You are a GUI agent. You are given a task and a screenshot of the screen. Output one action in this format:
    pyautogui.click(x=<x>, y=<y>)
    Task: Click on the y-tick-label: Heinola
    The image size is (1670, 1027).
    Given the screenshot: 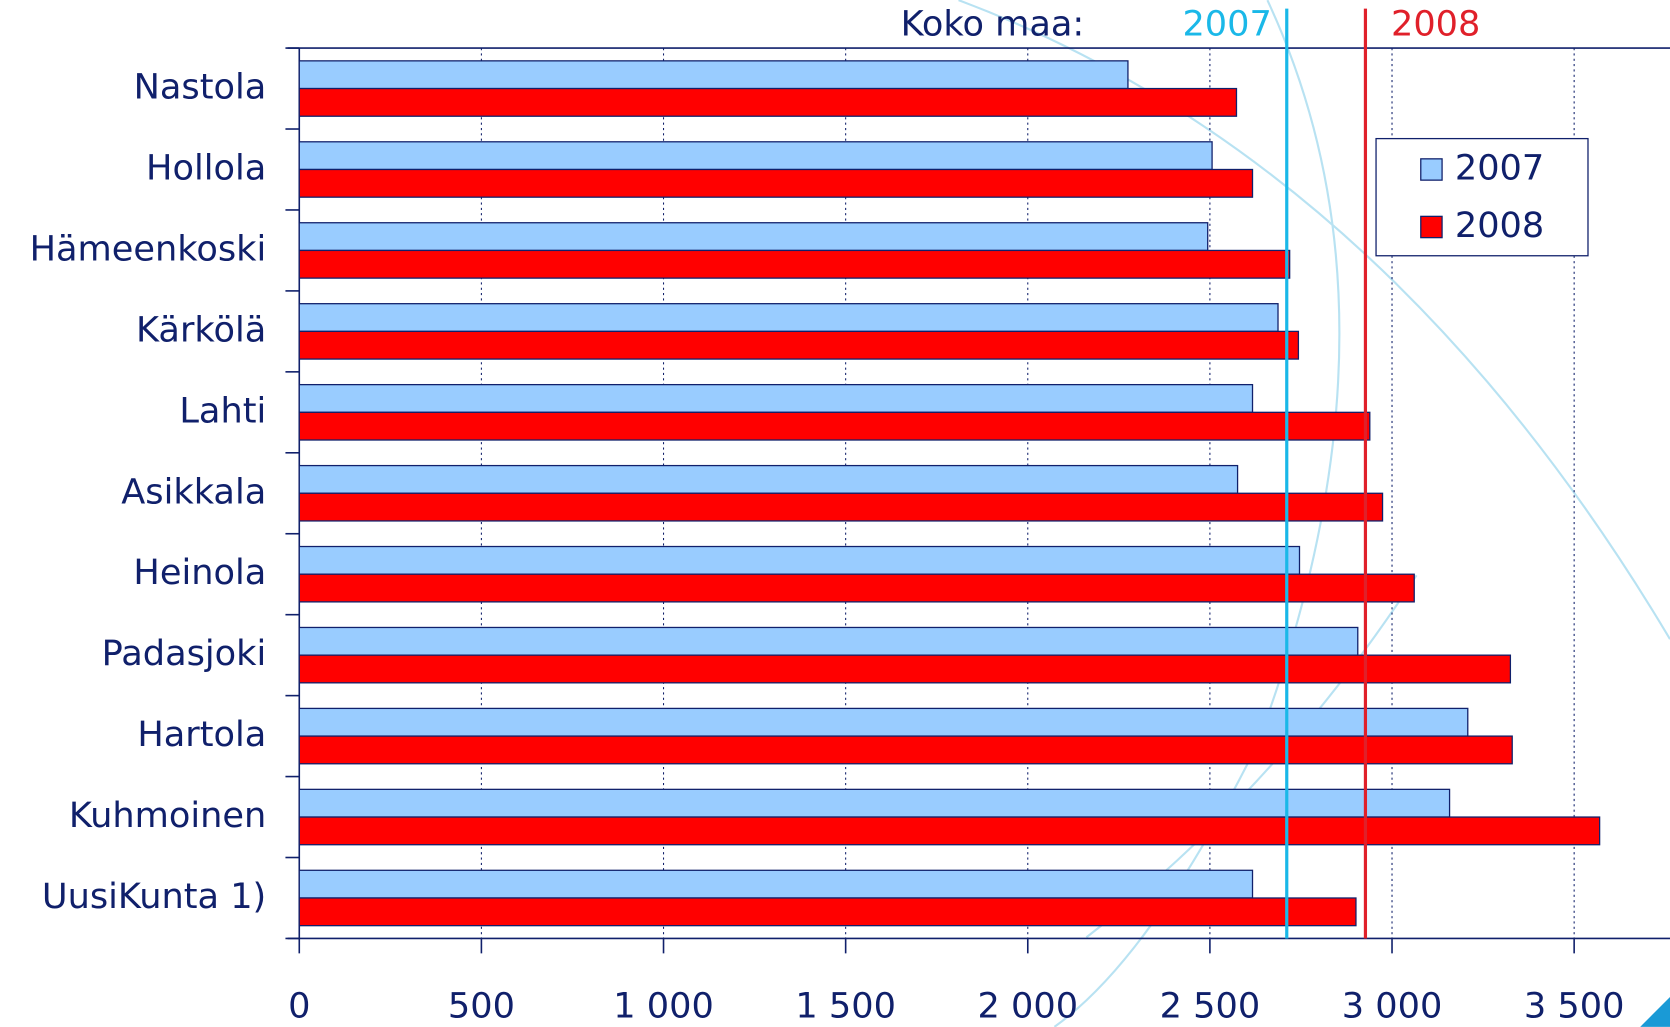 What is the action you would take?
    pyautogui.click(x=199, y=572)
    